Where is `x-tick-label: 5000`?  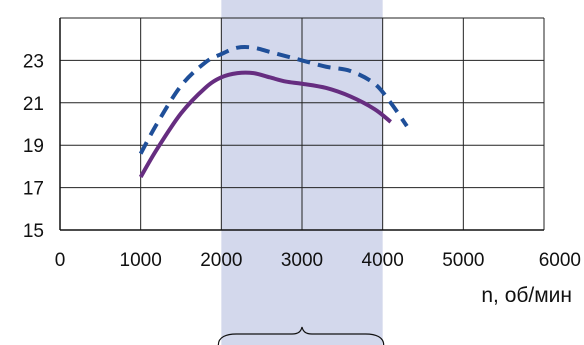 x-tick-label: 5000 is located at coordinates (463, 260).